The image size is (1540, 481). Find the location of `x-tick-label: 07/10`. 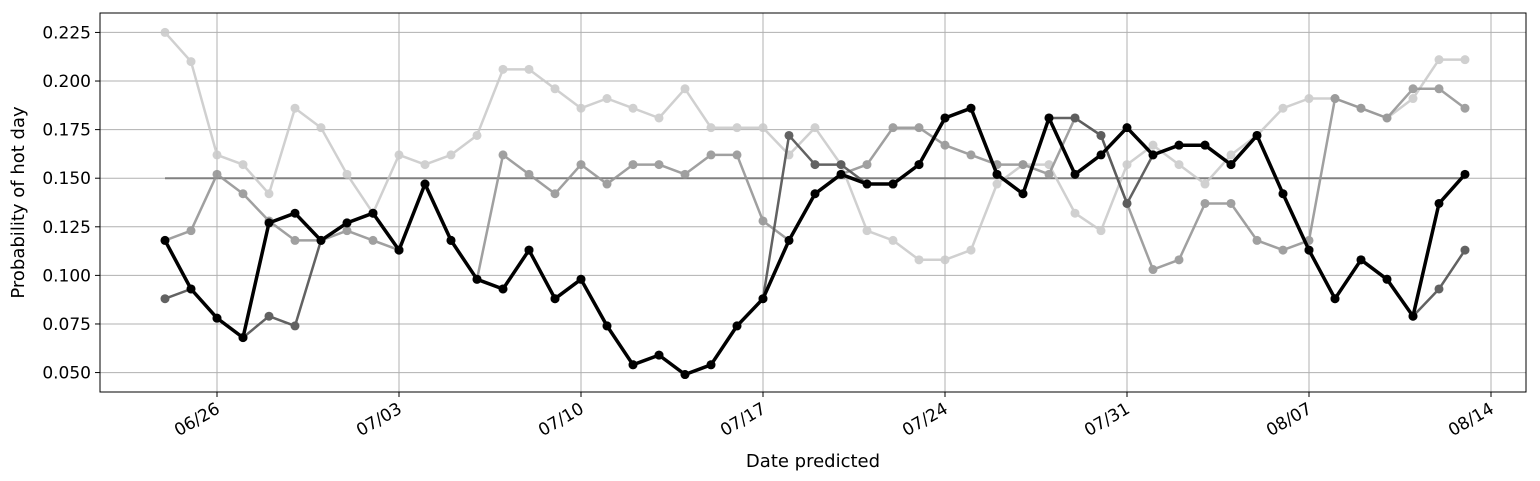

x-tick-label: 07/10 is located at coordinates (561, 420).